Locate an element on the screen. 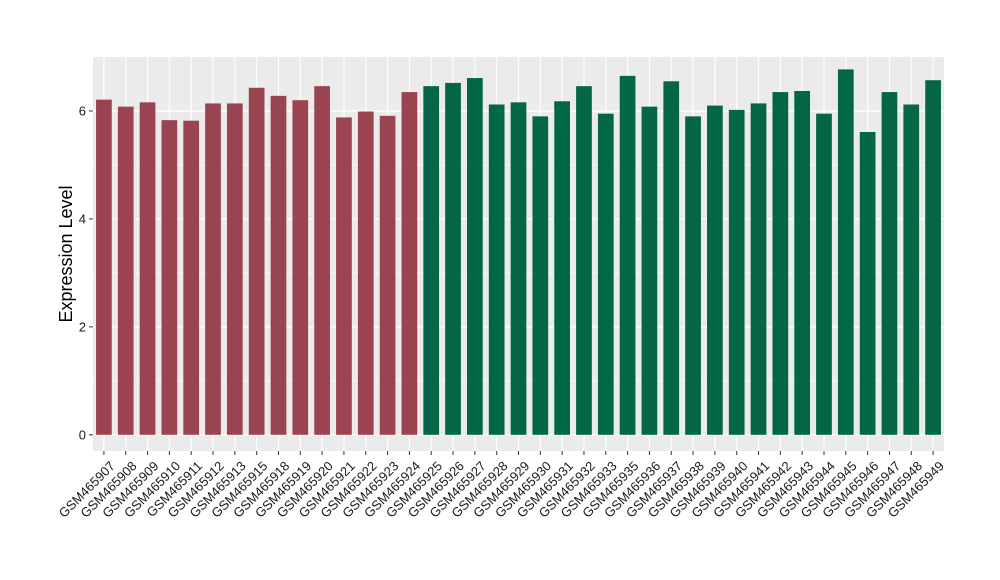 Image resolution: width=1000 pixels, height=580 pixels. bar-GSM465924 is located at coordinates (409, 263).